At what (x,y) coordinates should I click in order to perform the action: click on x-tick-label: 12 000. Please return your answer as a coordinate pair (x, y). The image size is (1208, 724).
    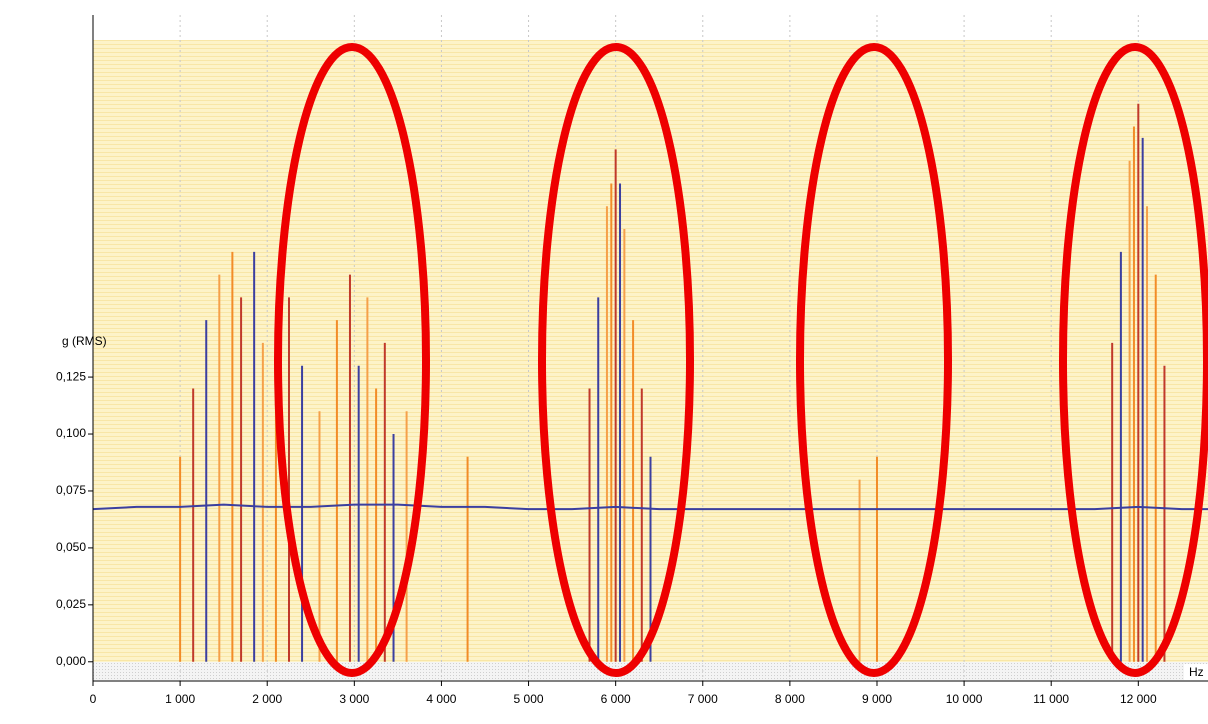
    Looking at the image, I should click on (1138, 699).